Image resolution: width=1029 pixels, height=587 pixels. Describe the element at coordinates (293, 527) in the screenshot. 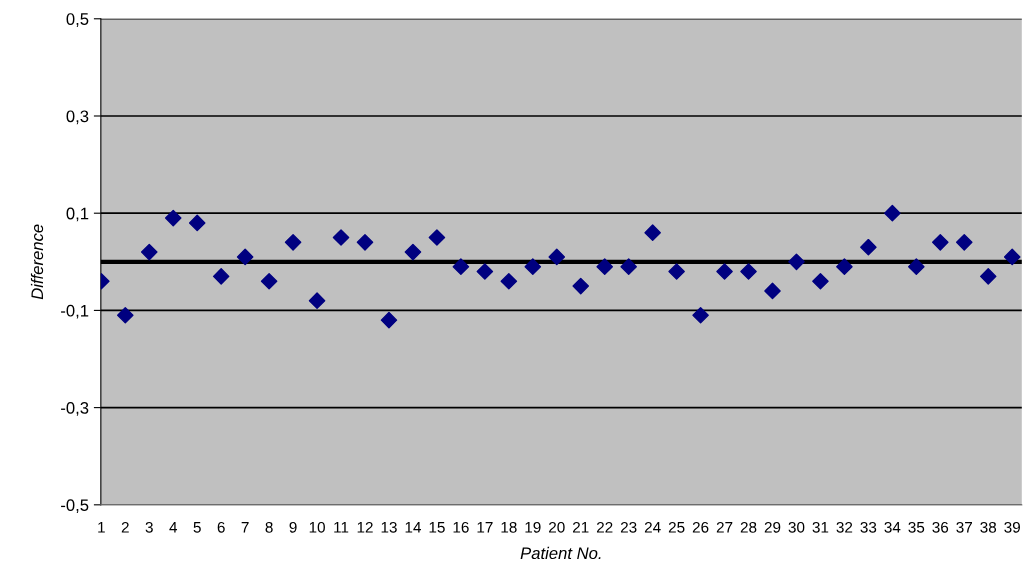

I see `x-tick-label: 9` at that location.